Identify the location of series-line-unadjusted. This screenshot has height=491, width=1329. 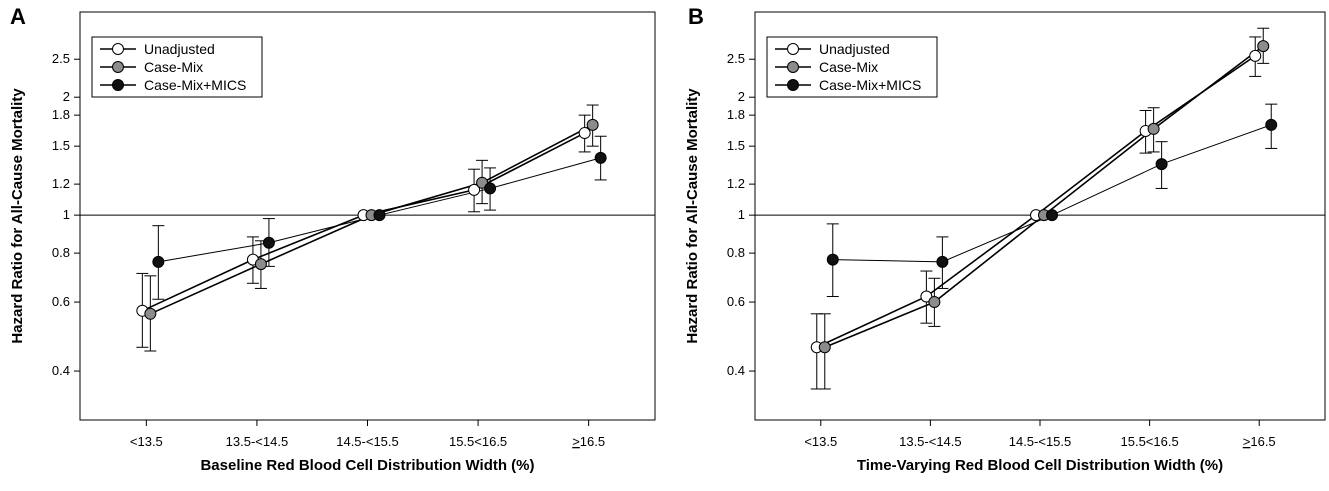
(364, 222).